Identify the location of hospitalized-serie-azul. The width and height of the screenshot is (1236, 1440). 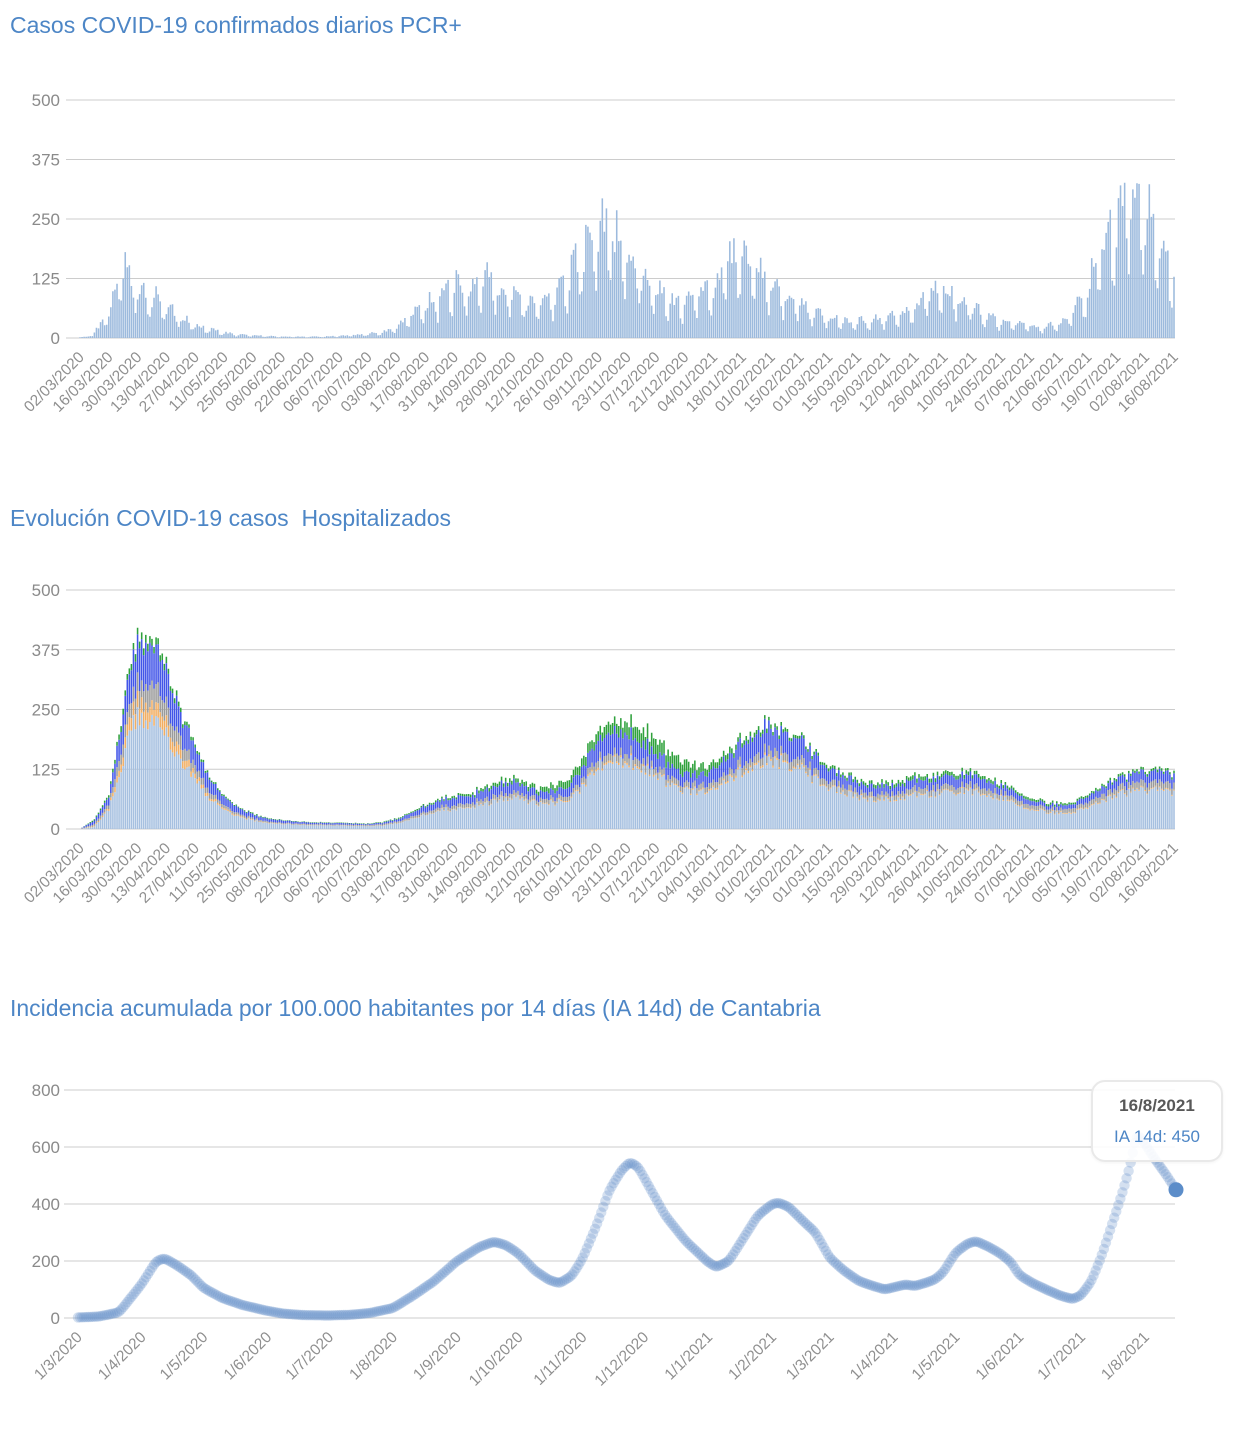
(627, 731).